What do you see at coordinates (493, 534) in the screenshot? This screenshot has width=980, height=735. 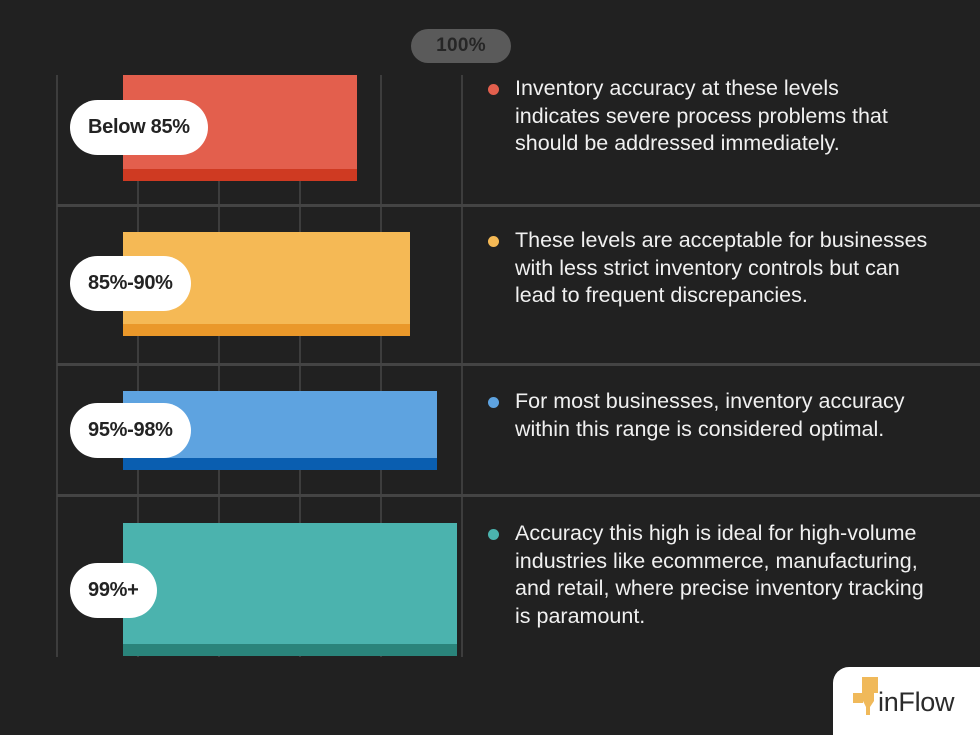 I see `bullet-dot-teal-icon` at bounding box center [493, 534].